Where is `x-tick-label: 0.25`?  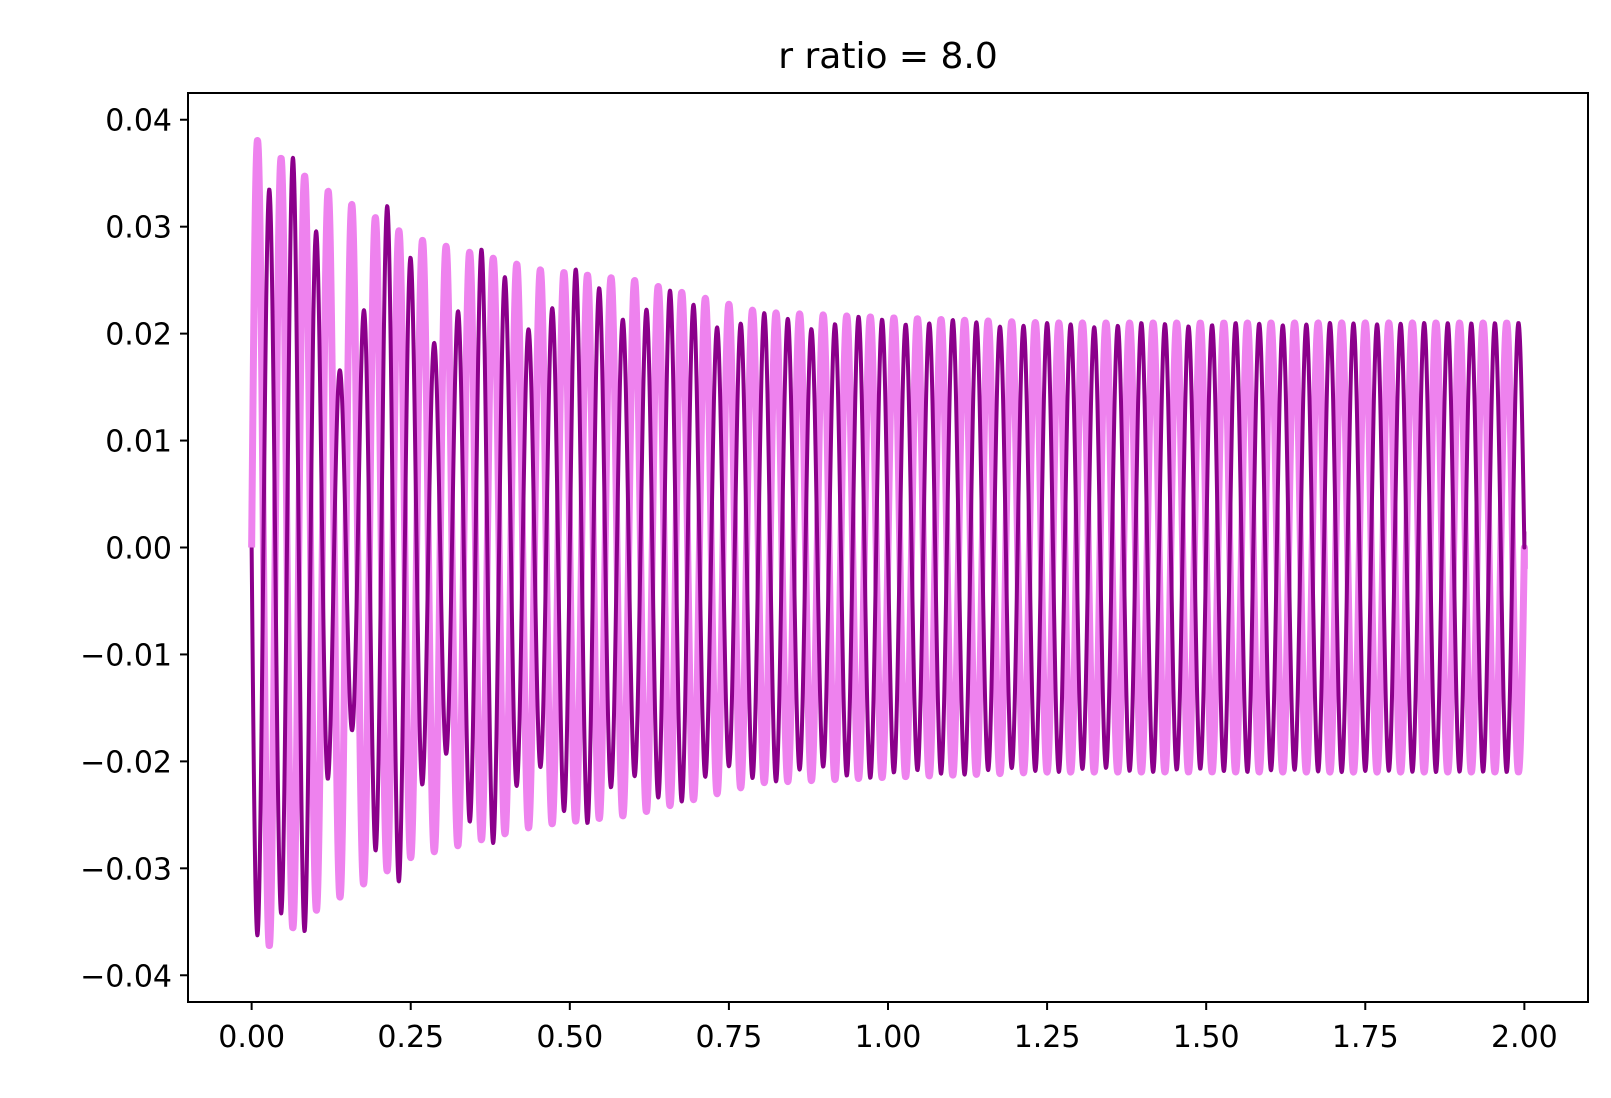 x-tick-label: 0.25 is located at coordinates (410, 1037).